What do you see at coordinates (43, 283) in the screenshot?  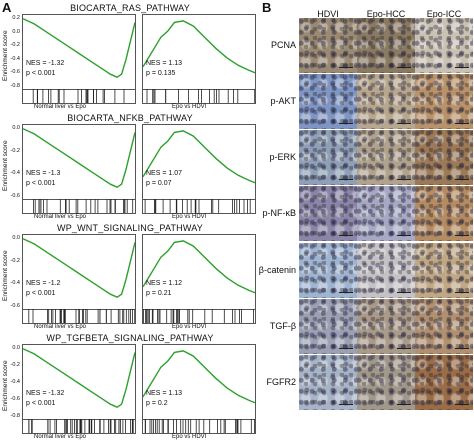 I see `nes-value: NES = -1.2` at bounding box center [43, 283].